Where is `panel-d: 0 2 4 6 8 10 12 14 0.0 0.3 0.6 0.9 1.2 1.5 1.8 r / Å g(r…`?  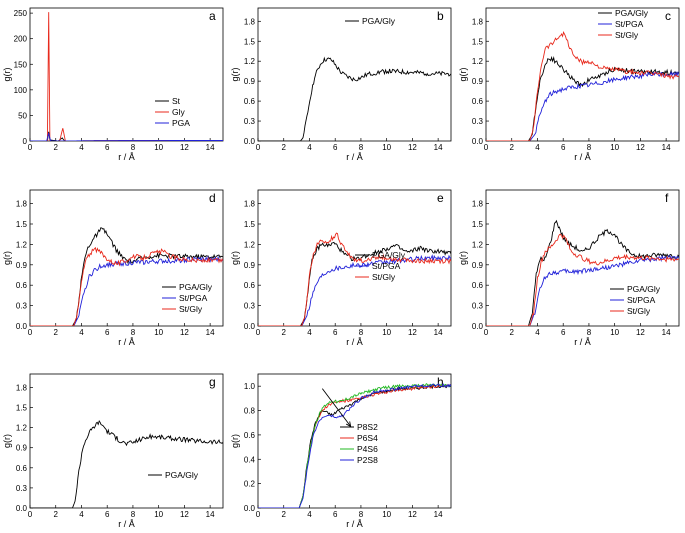 panel-d: 0 2 4 6 8 10 12 14 0.0 0.3 0.6 0.9 1.2 1.5 1.8 r / Å g(r… is located at coordinates (113, 268).